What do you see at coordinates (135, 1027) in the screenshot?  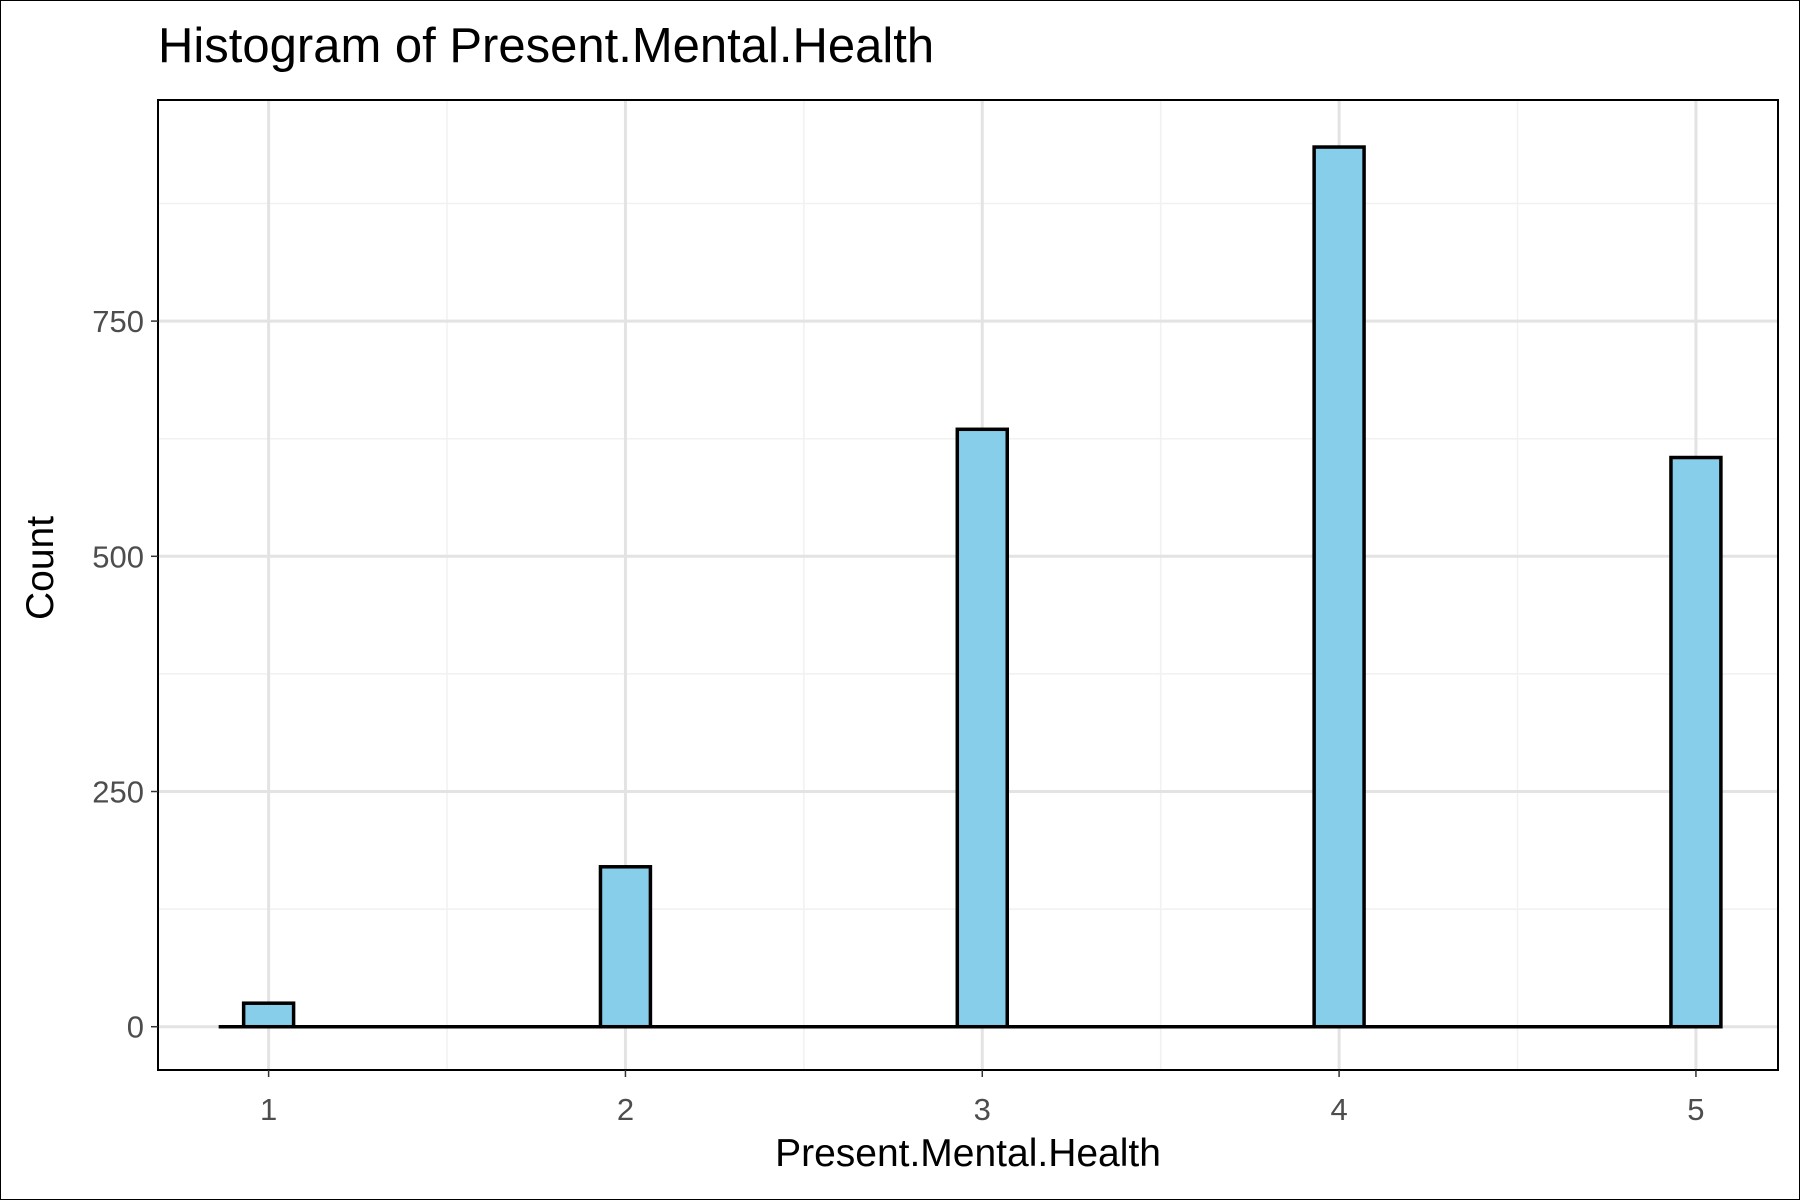 I see `y-tick-label: 0` at bounding box center [135, 1027].